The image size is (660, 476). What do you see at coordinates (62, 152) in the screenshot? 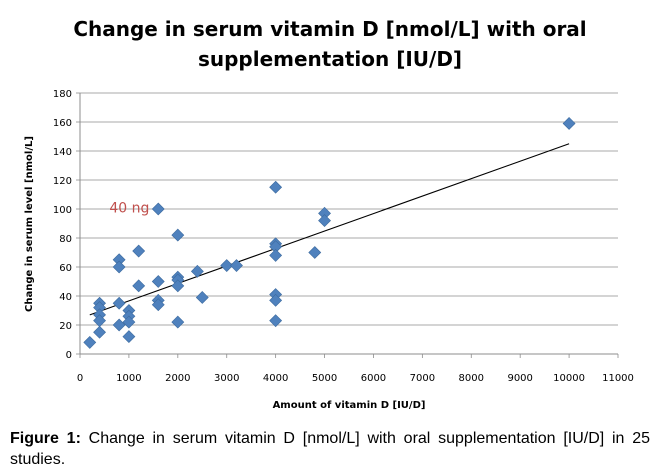
I see `y-tick-label: 140` at bounding box center [62, 152].